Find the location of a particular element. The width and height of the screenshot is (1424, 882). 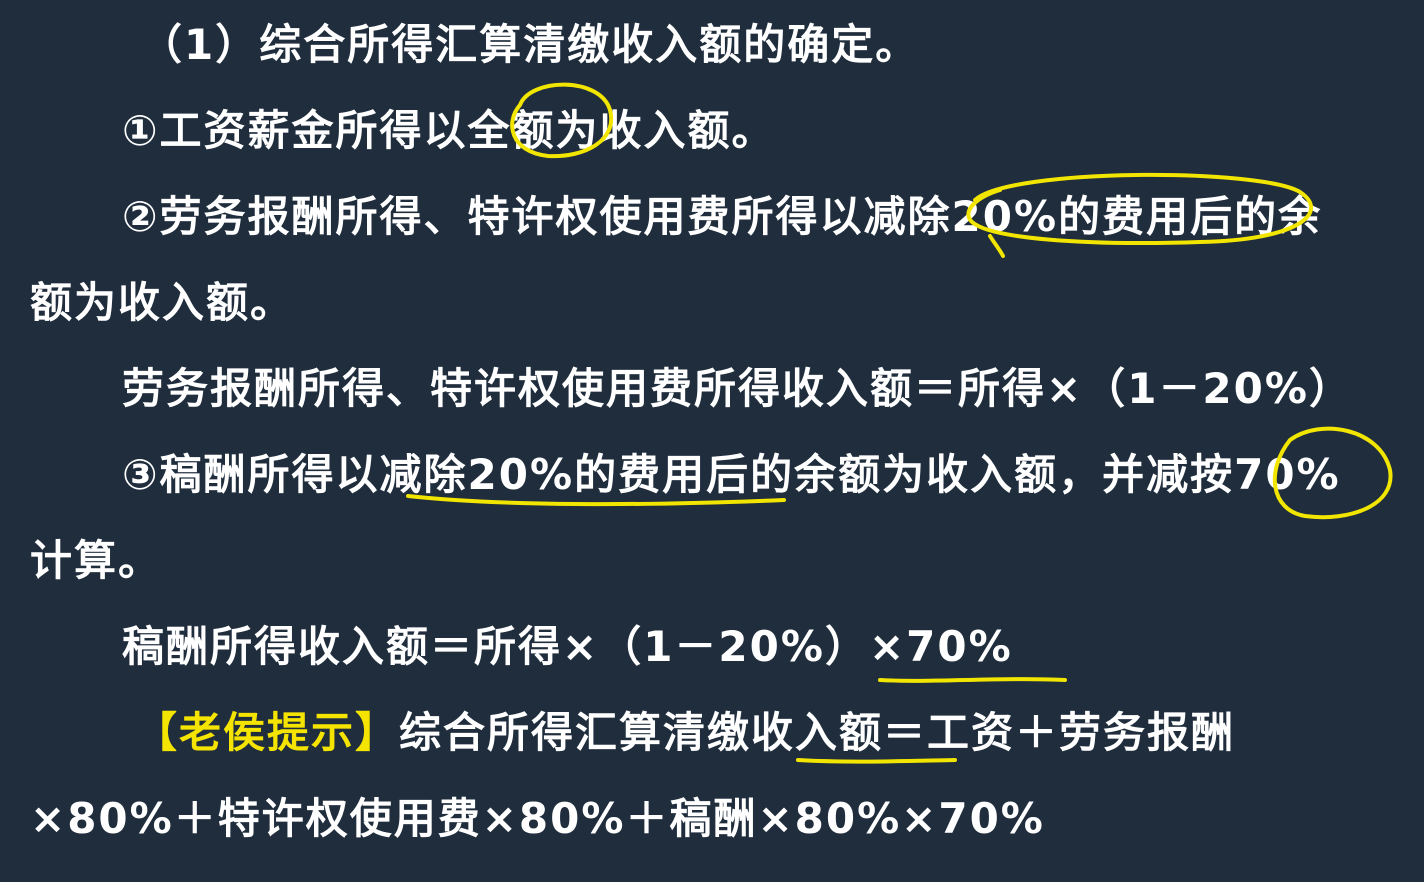

hint-text: 综合所得汇算清缴收入额＝工资＋劳务报酬 is located at coordinates (817, 732).